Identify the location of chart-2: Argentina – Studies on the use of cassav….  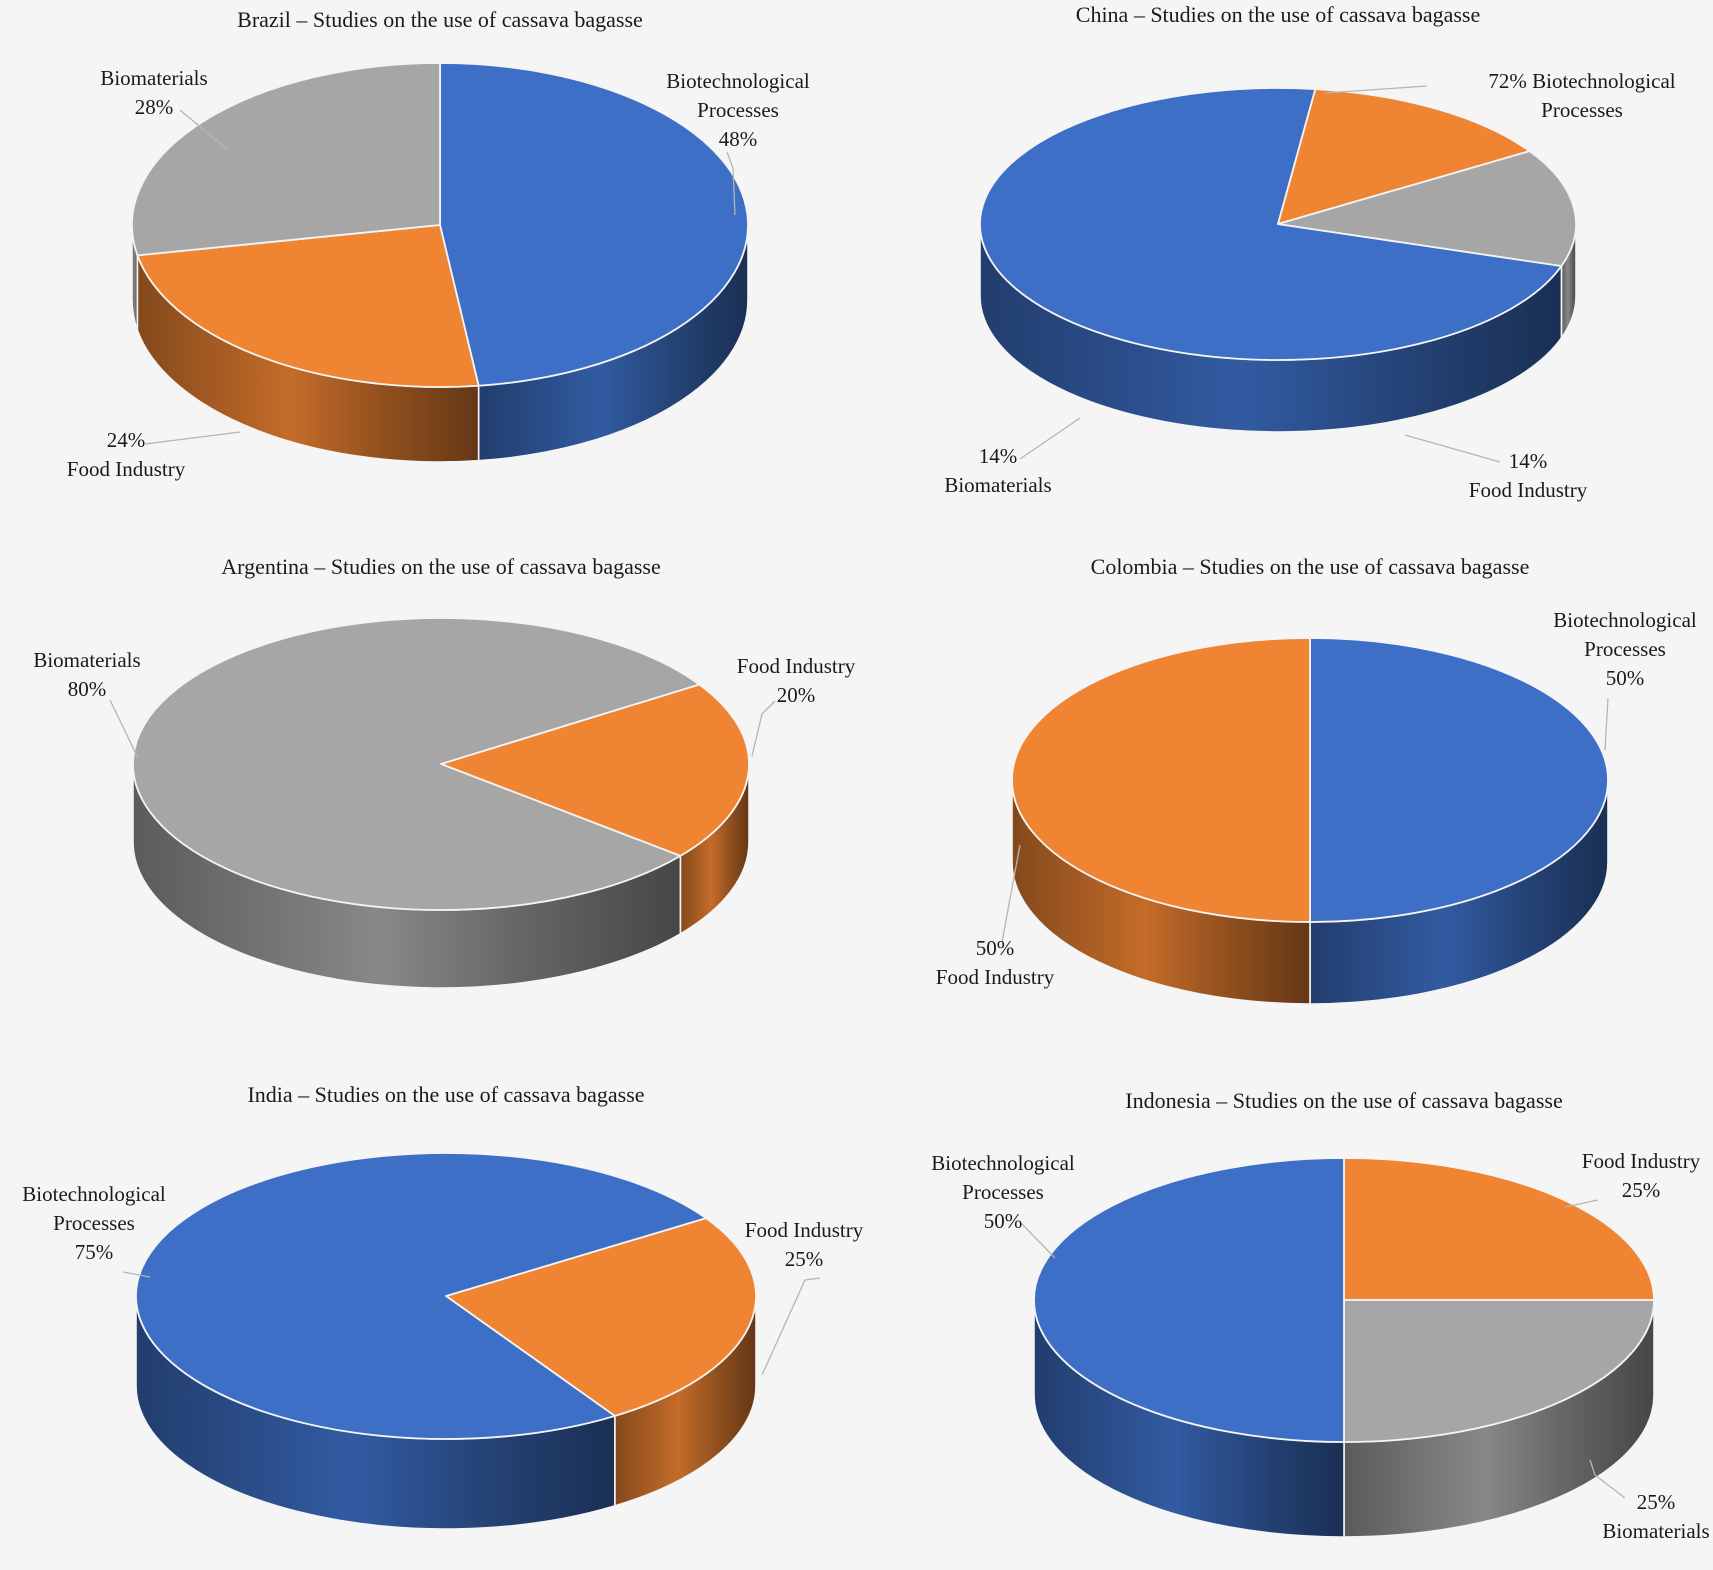
(444, 771).